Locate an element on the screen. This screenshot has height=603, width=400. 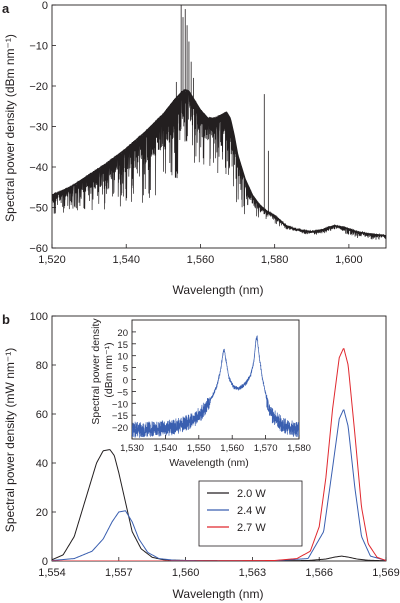
panel-a-ytick-label: −40 is located at coordinates (38, 168).